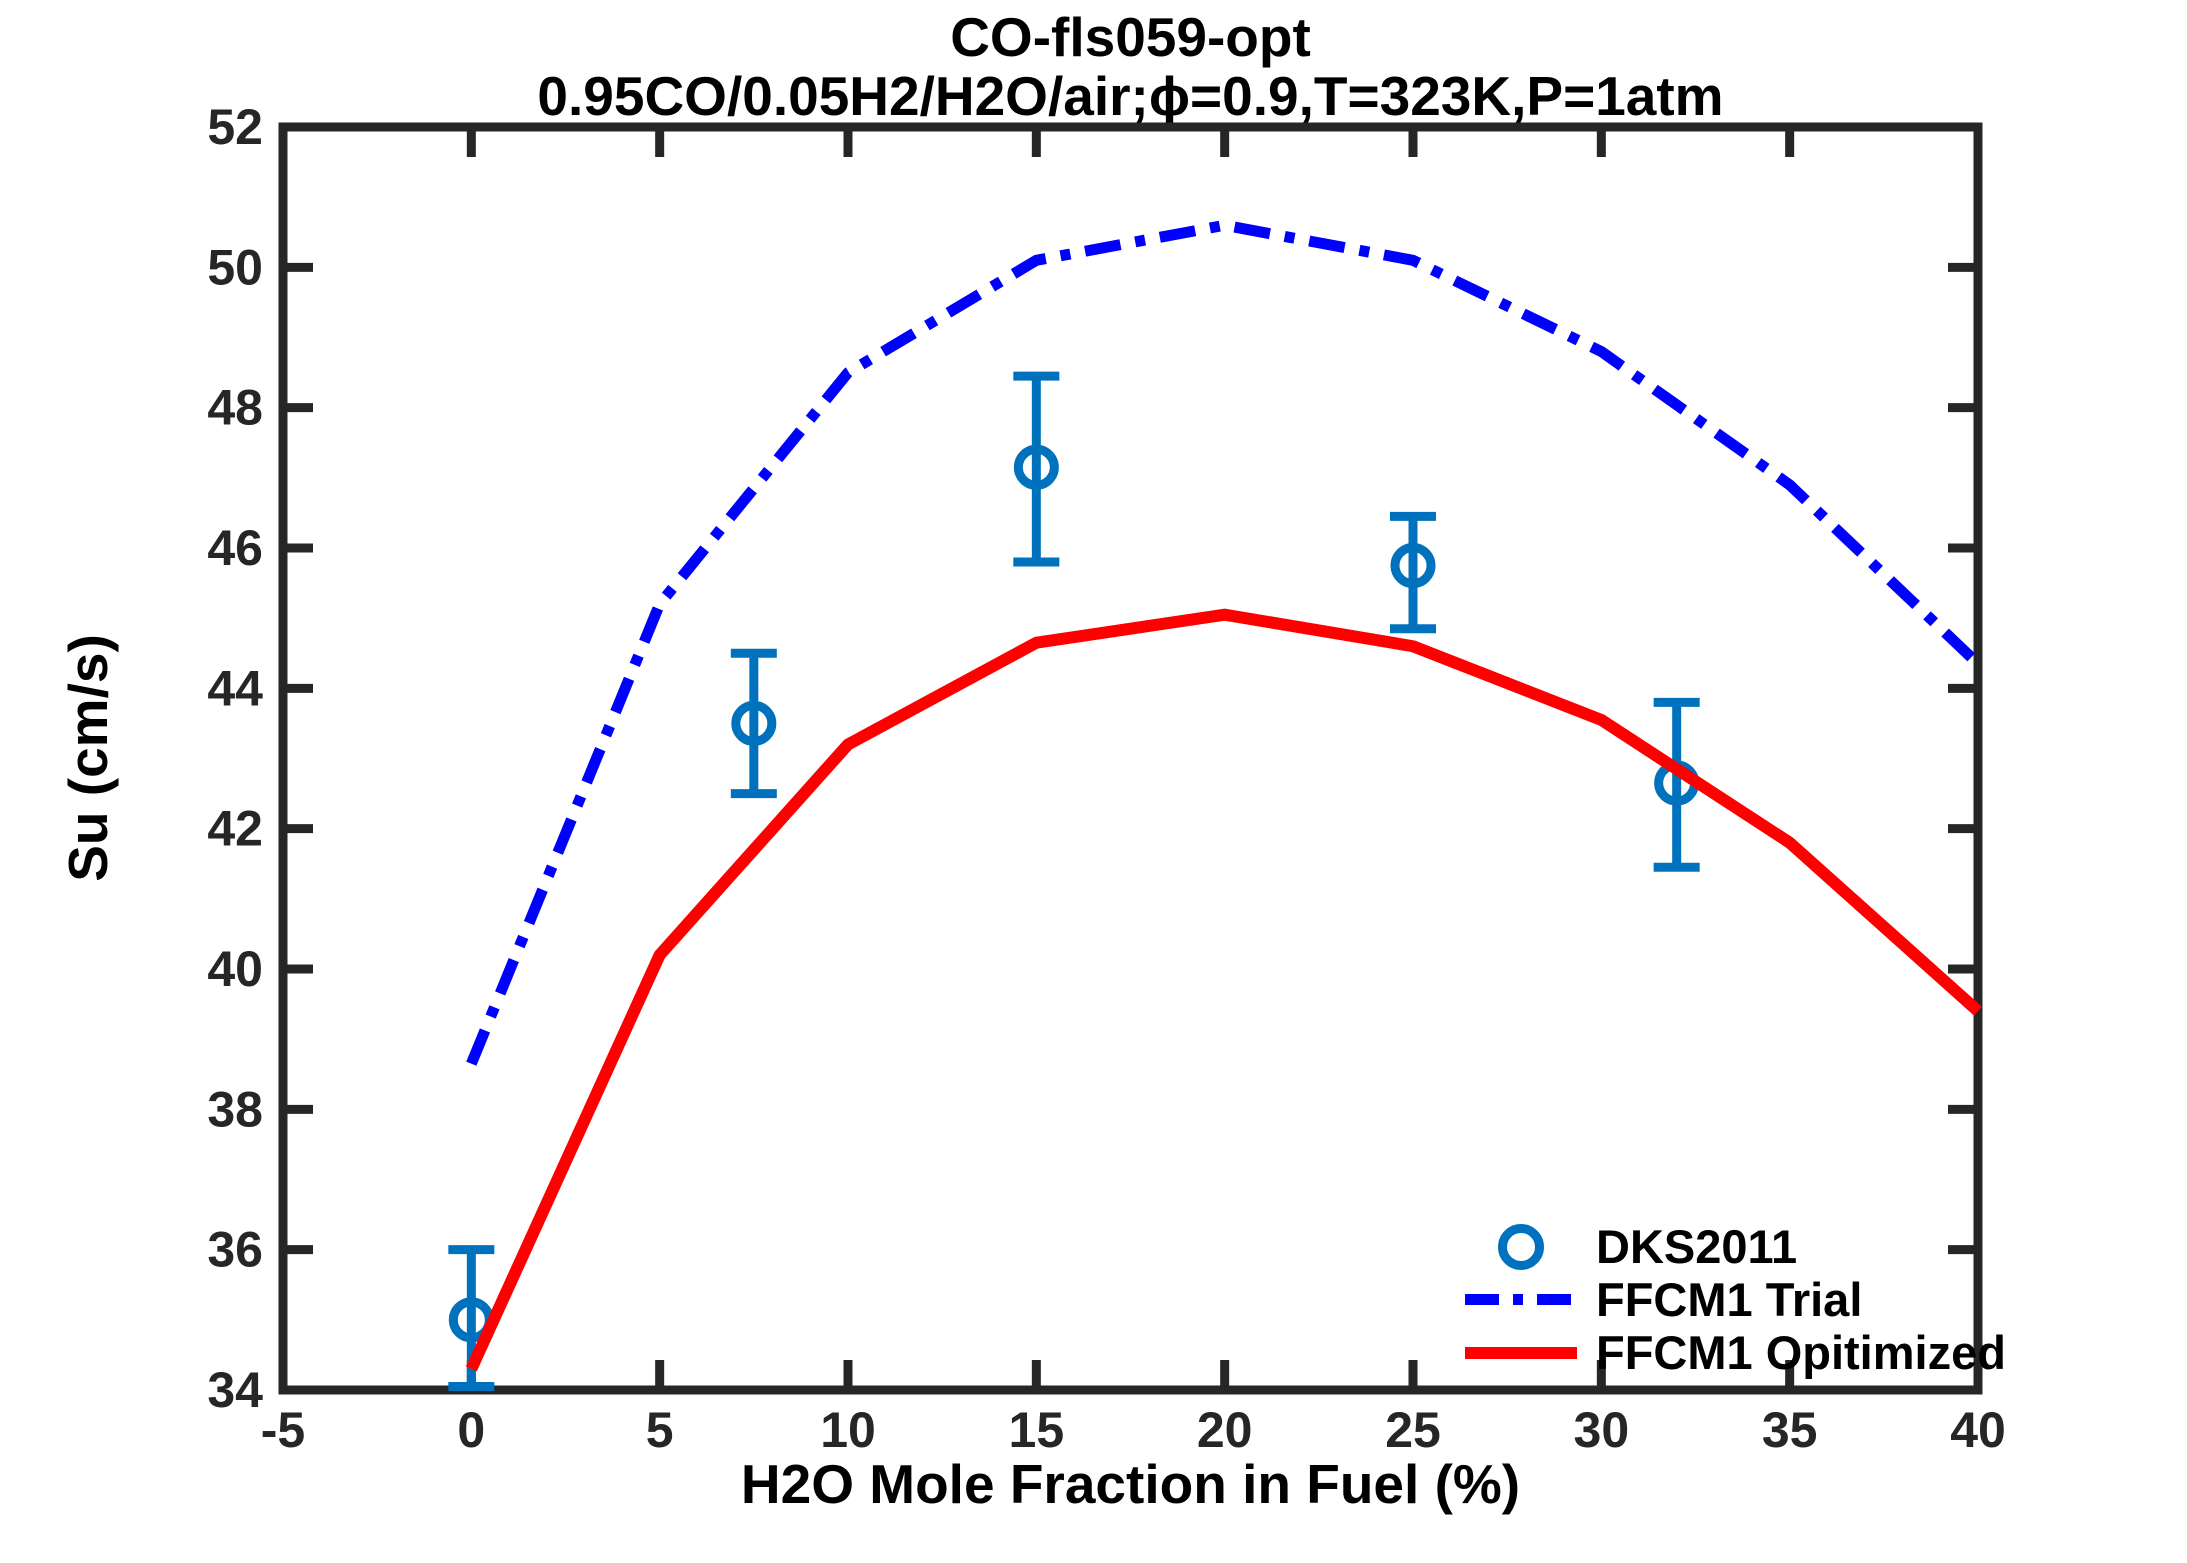  I want to click on legend-label-ffcm1-opitimized: FFCM1 Opitimized, so click(1801, 1352).